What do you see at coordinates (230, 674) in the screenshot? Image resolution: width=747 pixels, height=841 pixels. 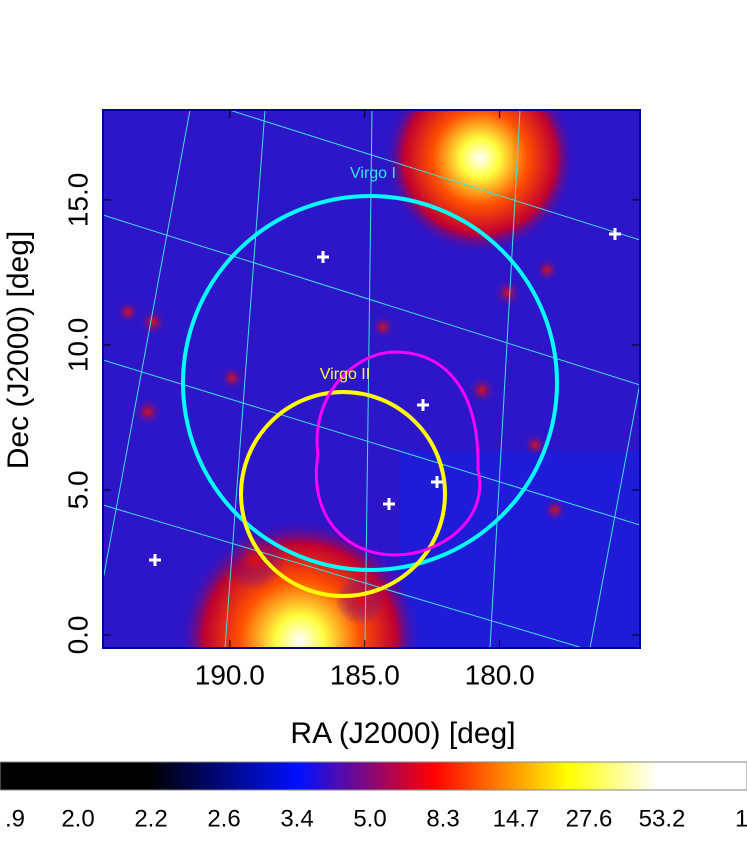 I see `x-tick-label: 190.0` at bounding box center [230, 674].